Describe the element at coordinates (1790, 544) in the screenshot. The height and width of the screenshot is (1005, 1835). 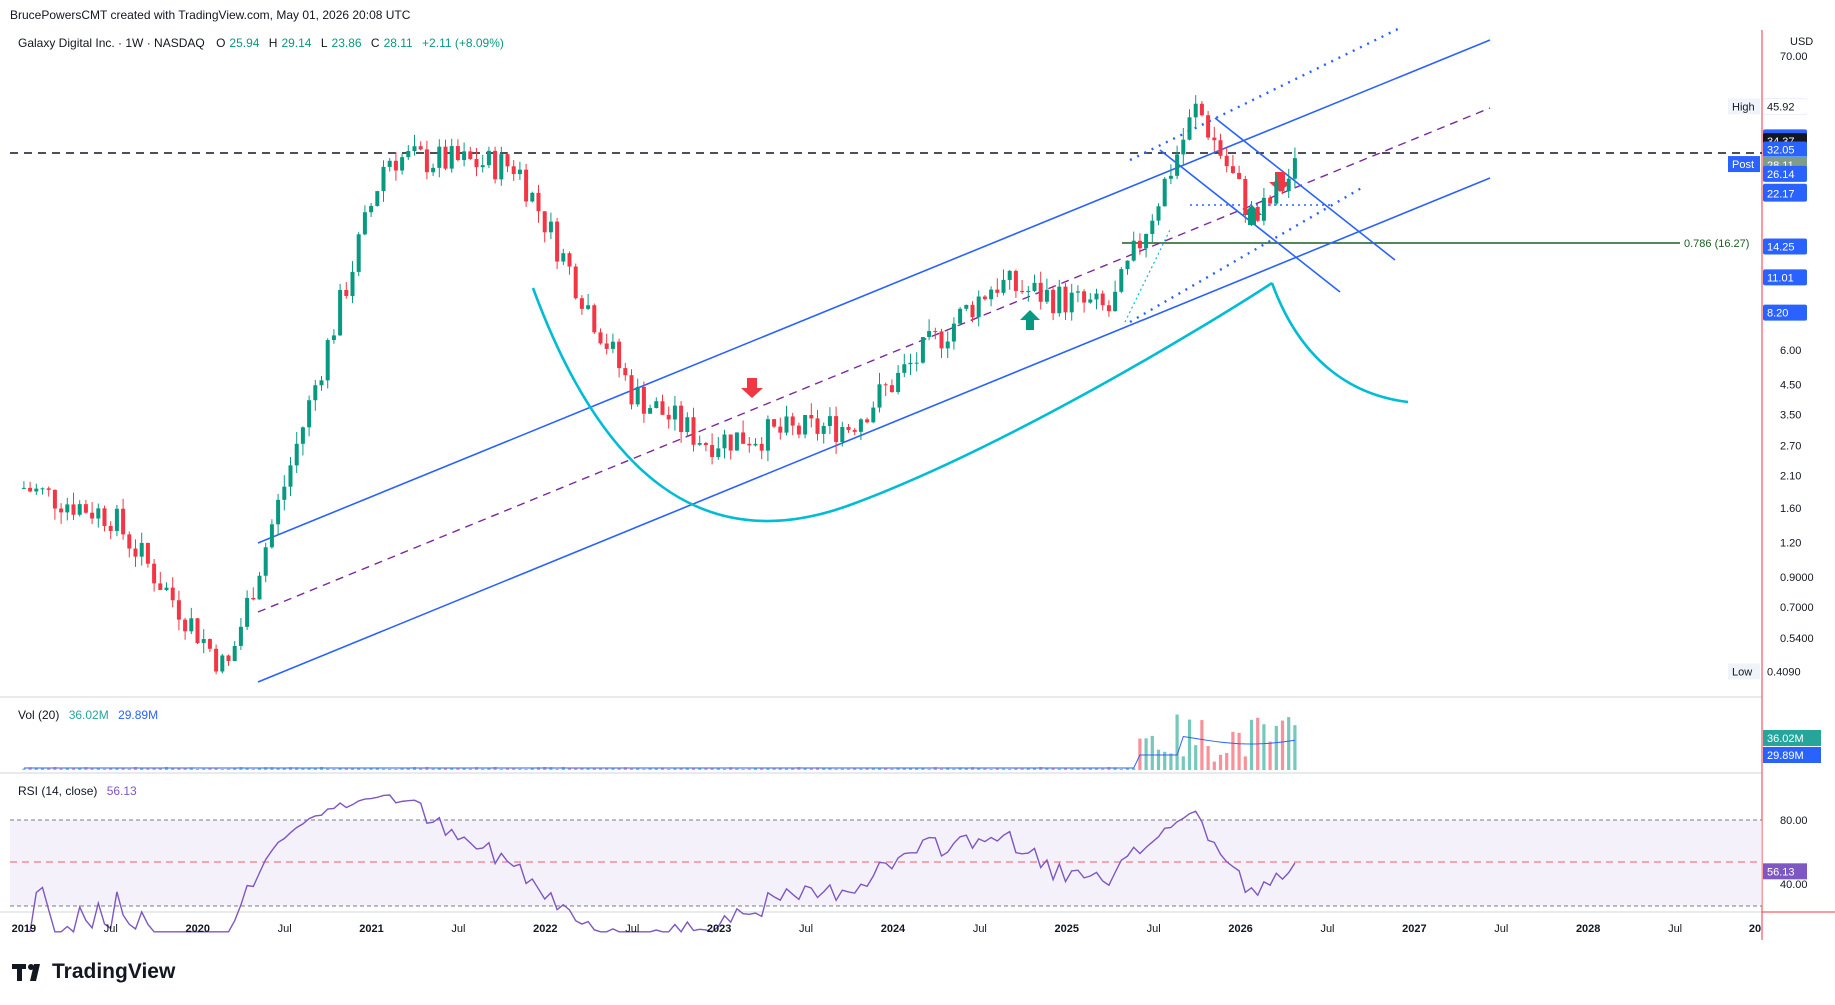
I see `price-tick-label: 1.20` at that location.